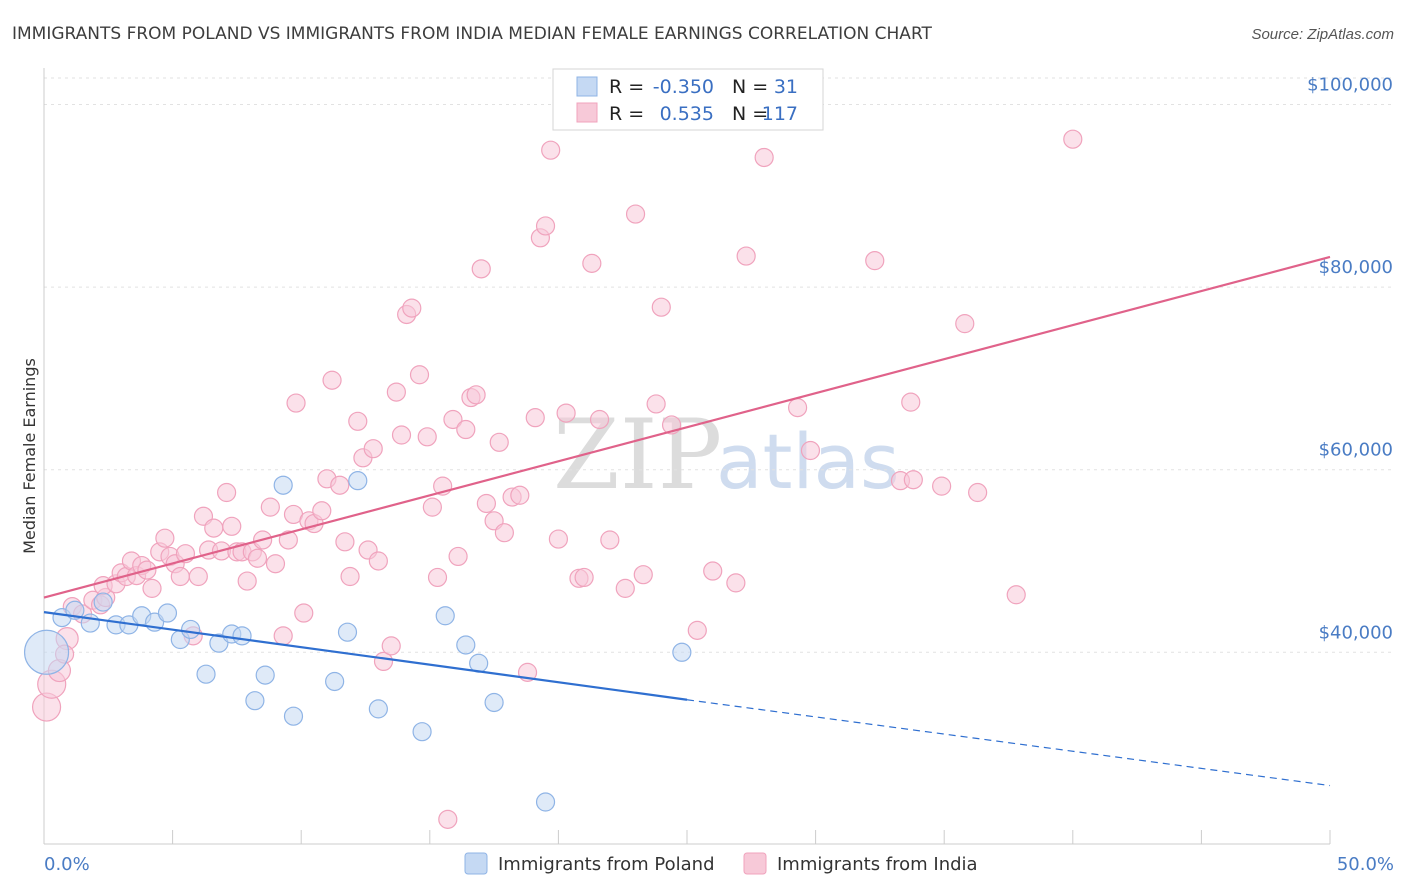 This screenshot has height=892, width=1406. What do you see at coordinates (687, 114) in the screenshot?
I see `legend-r-value-india: 0.535` at bounding box center [687, 114].